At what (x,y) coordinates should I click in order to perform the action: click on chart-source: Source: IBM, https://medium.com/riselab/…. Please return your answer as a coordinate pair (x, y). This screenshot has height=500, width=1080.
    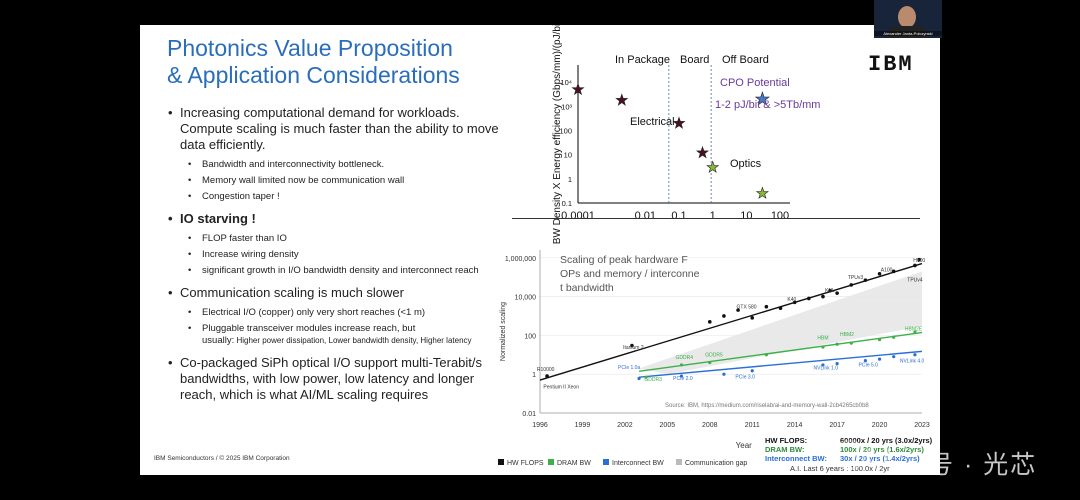
    Looking at the image, I should click on (767, 406).